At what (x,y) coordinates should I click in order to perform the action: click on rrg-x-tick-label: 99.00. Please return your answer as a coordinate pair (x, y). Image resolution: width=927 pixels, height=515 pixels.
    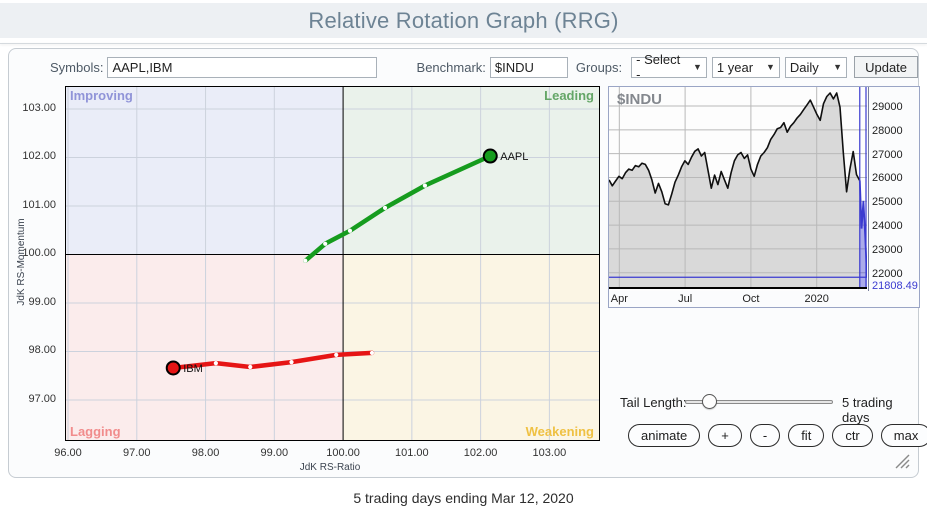
    Looking at the image, I should click on (274, 453).